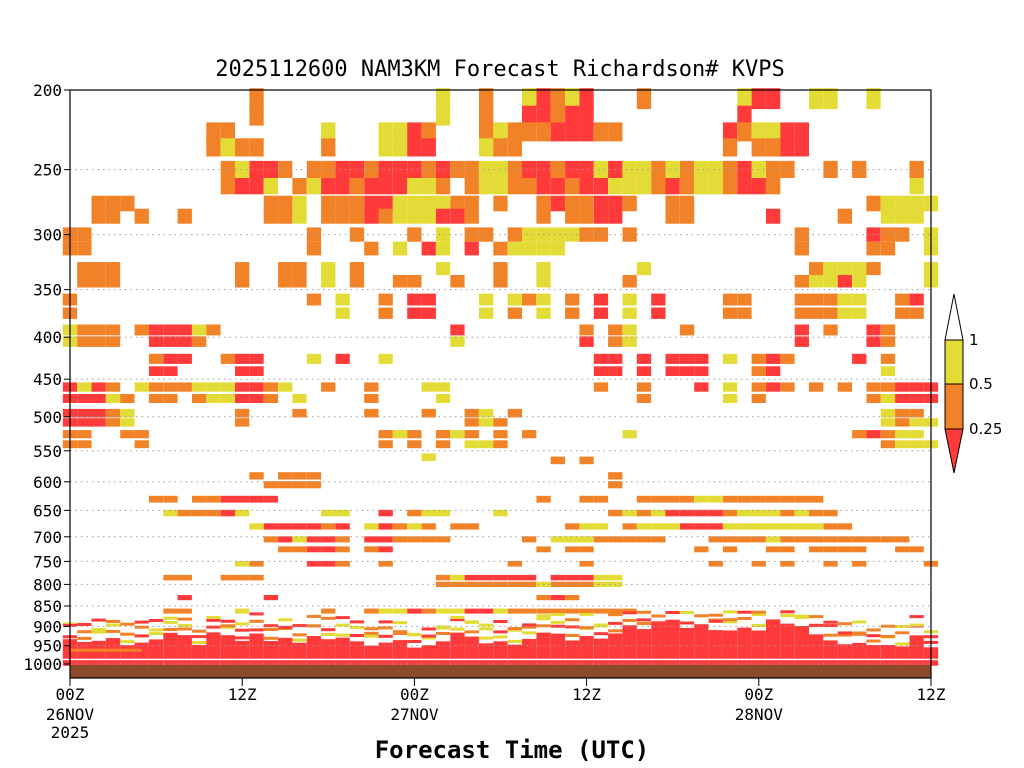  What do you see at coordinates (47, 584) in the screenshot?
I see `y-tick-label: 800` at bounding box center [47, 584].